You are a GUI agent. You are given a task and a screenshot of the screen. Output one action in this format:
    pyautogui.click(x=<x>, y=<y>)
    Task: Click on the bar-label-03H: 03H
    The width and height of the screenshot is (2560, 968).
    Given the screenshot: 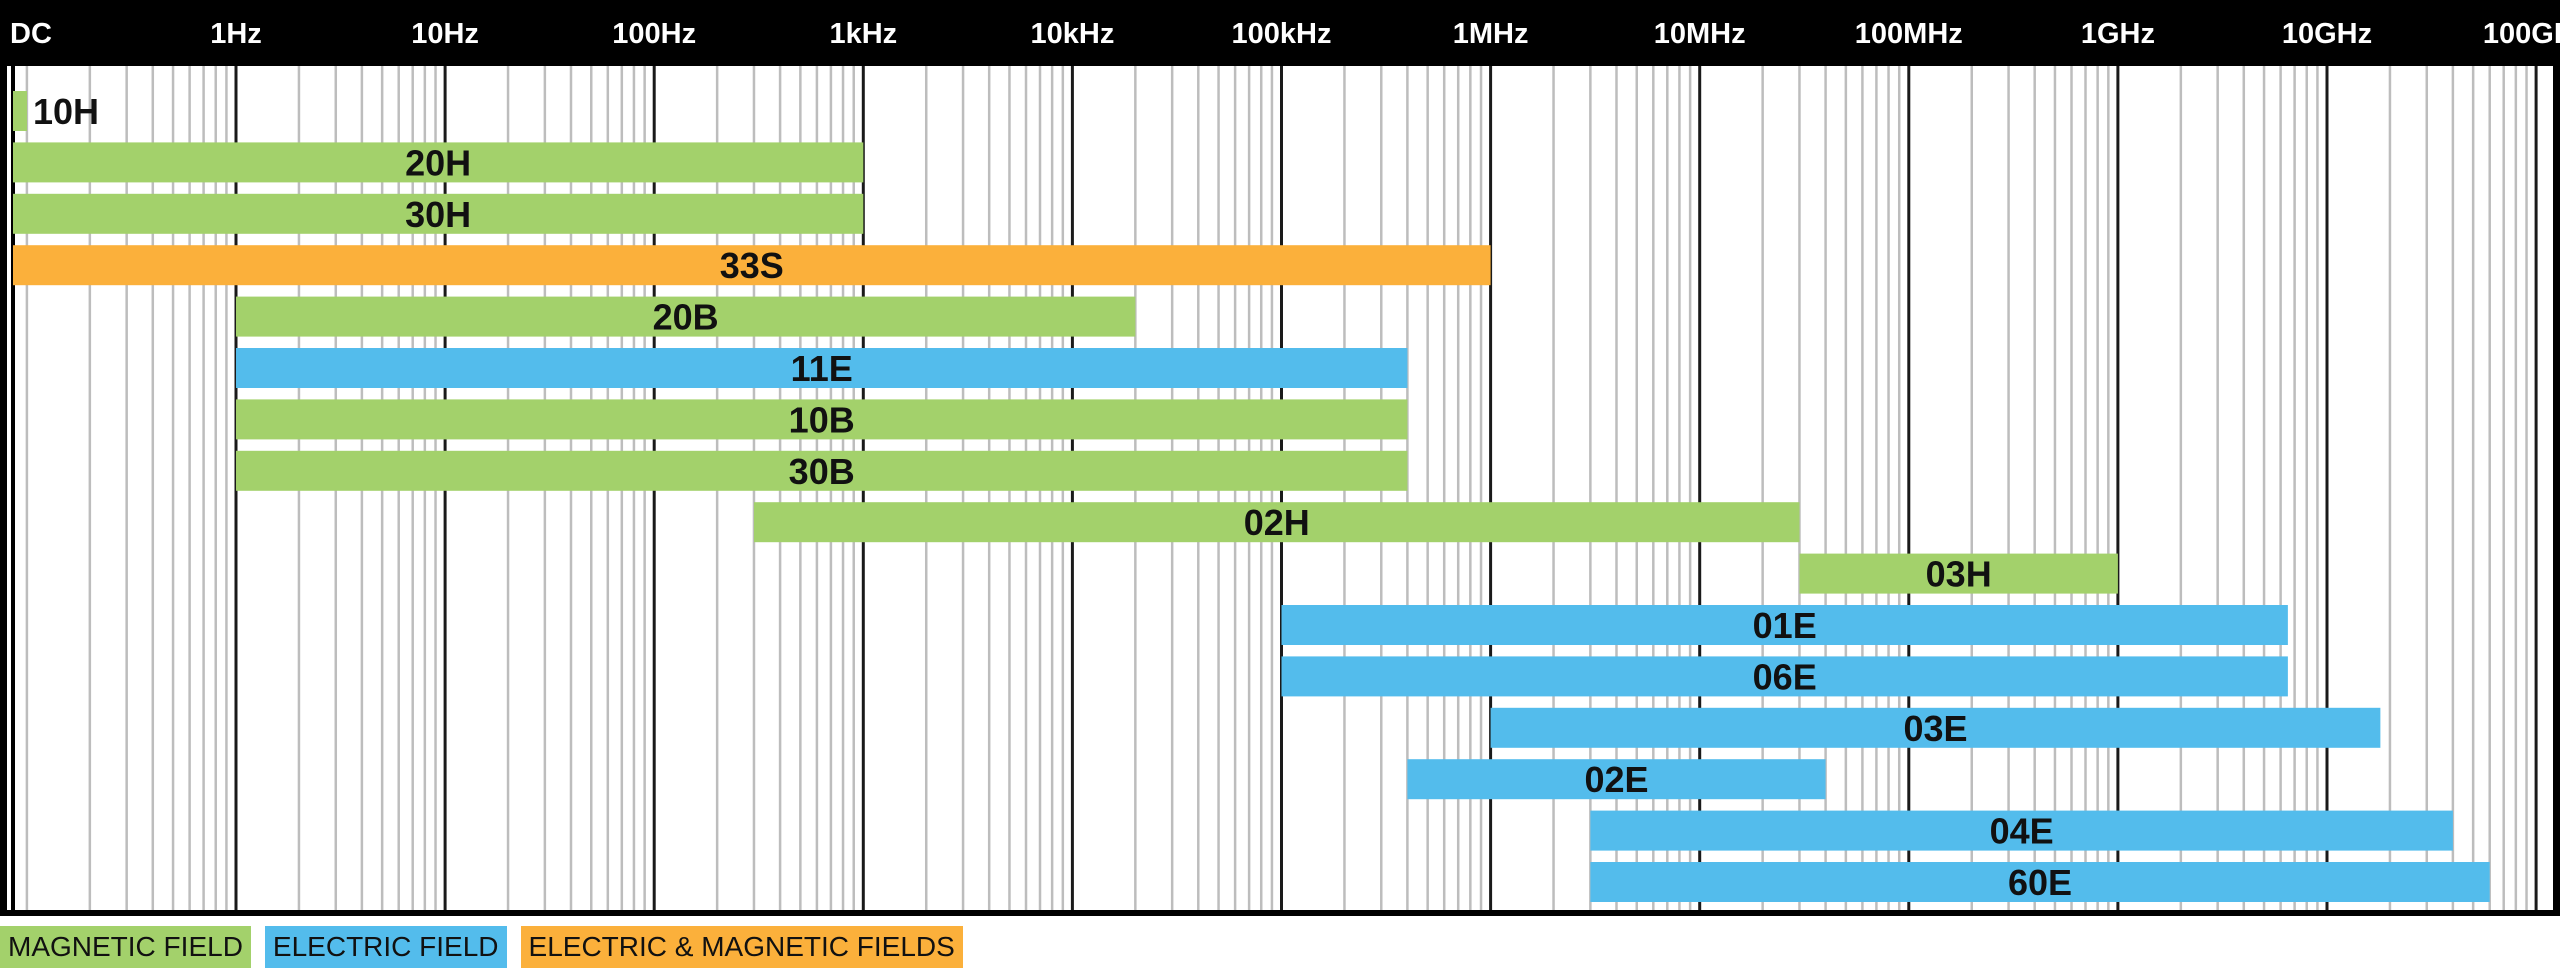 What is the action you would take?
    pyautogui.click(x=1959, y=574)
    